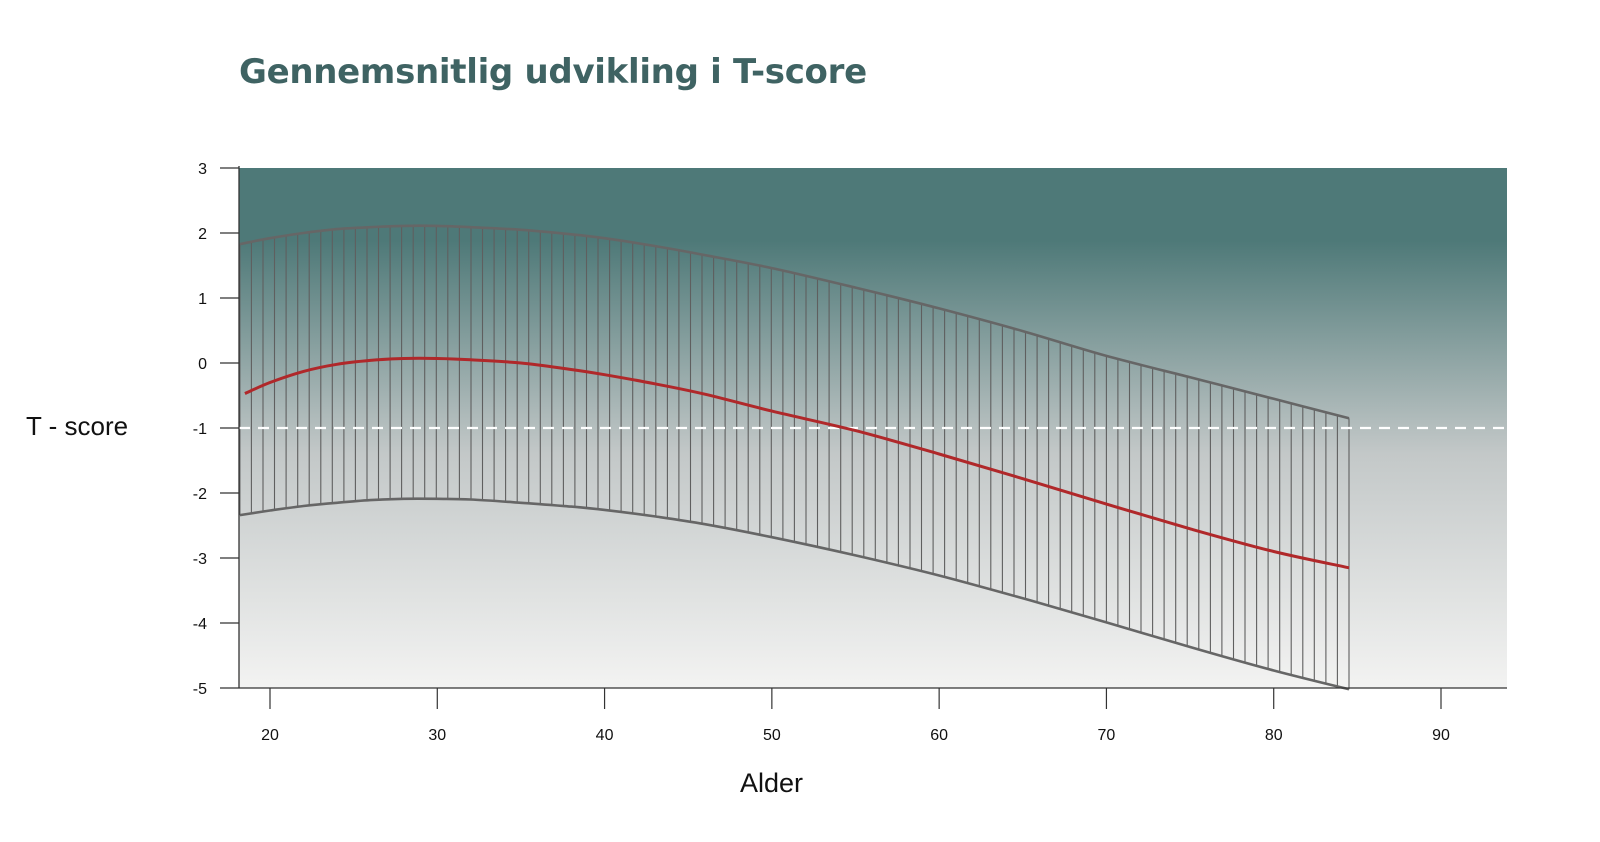  Describe the element at coordinates (200, 494) in the screenshot. I see `y-tick-label: -2` at that location.